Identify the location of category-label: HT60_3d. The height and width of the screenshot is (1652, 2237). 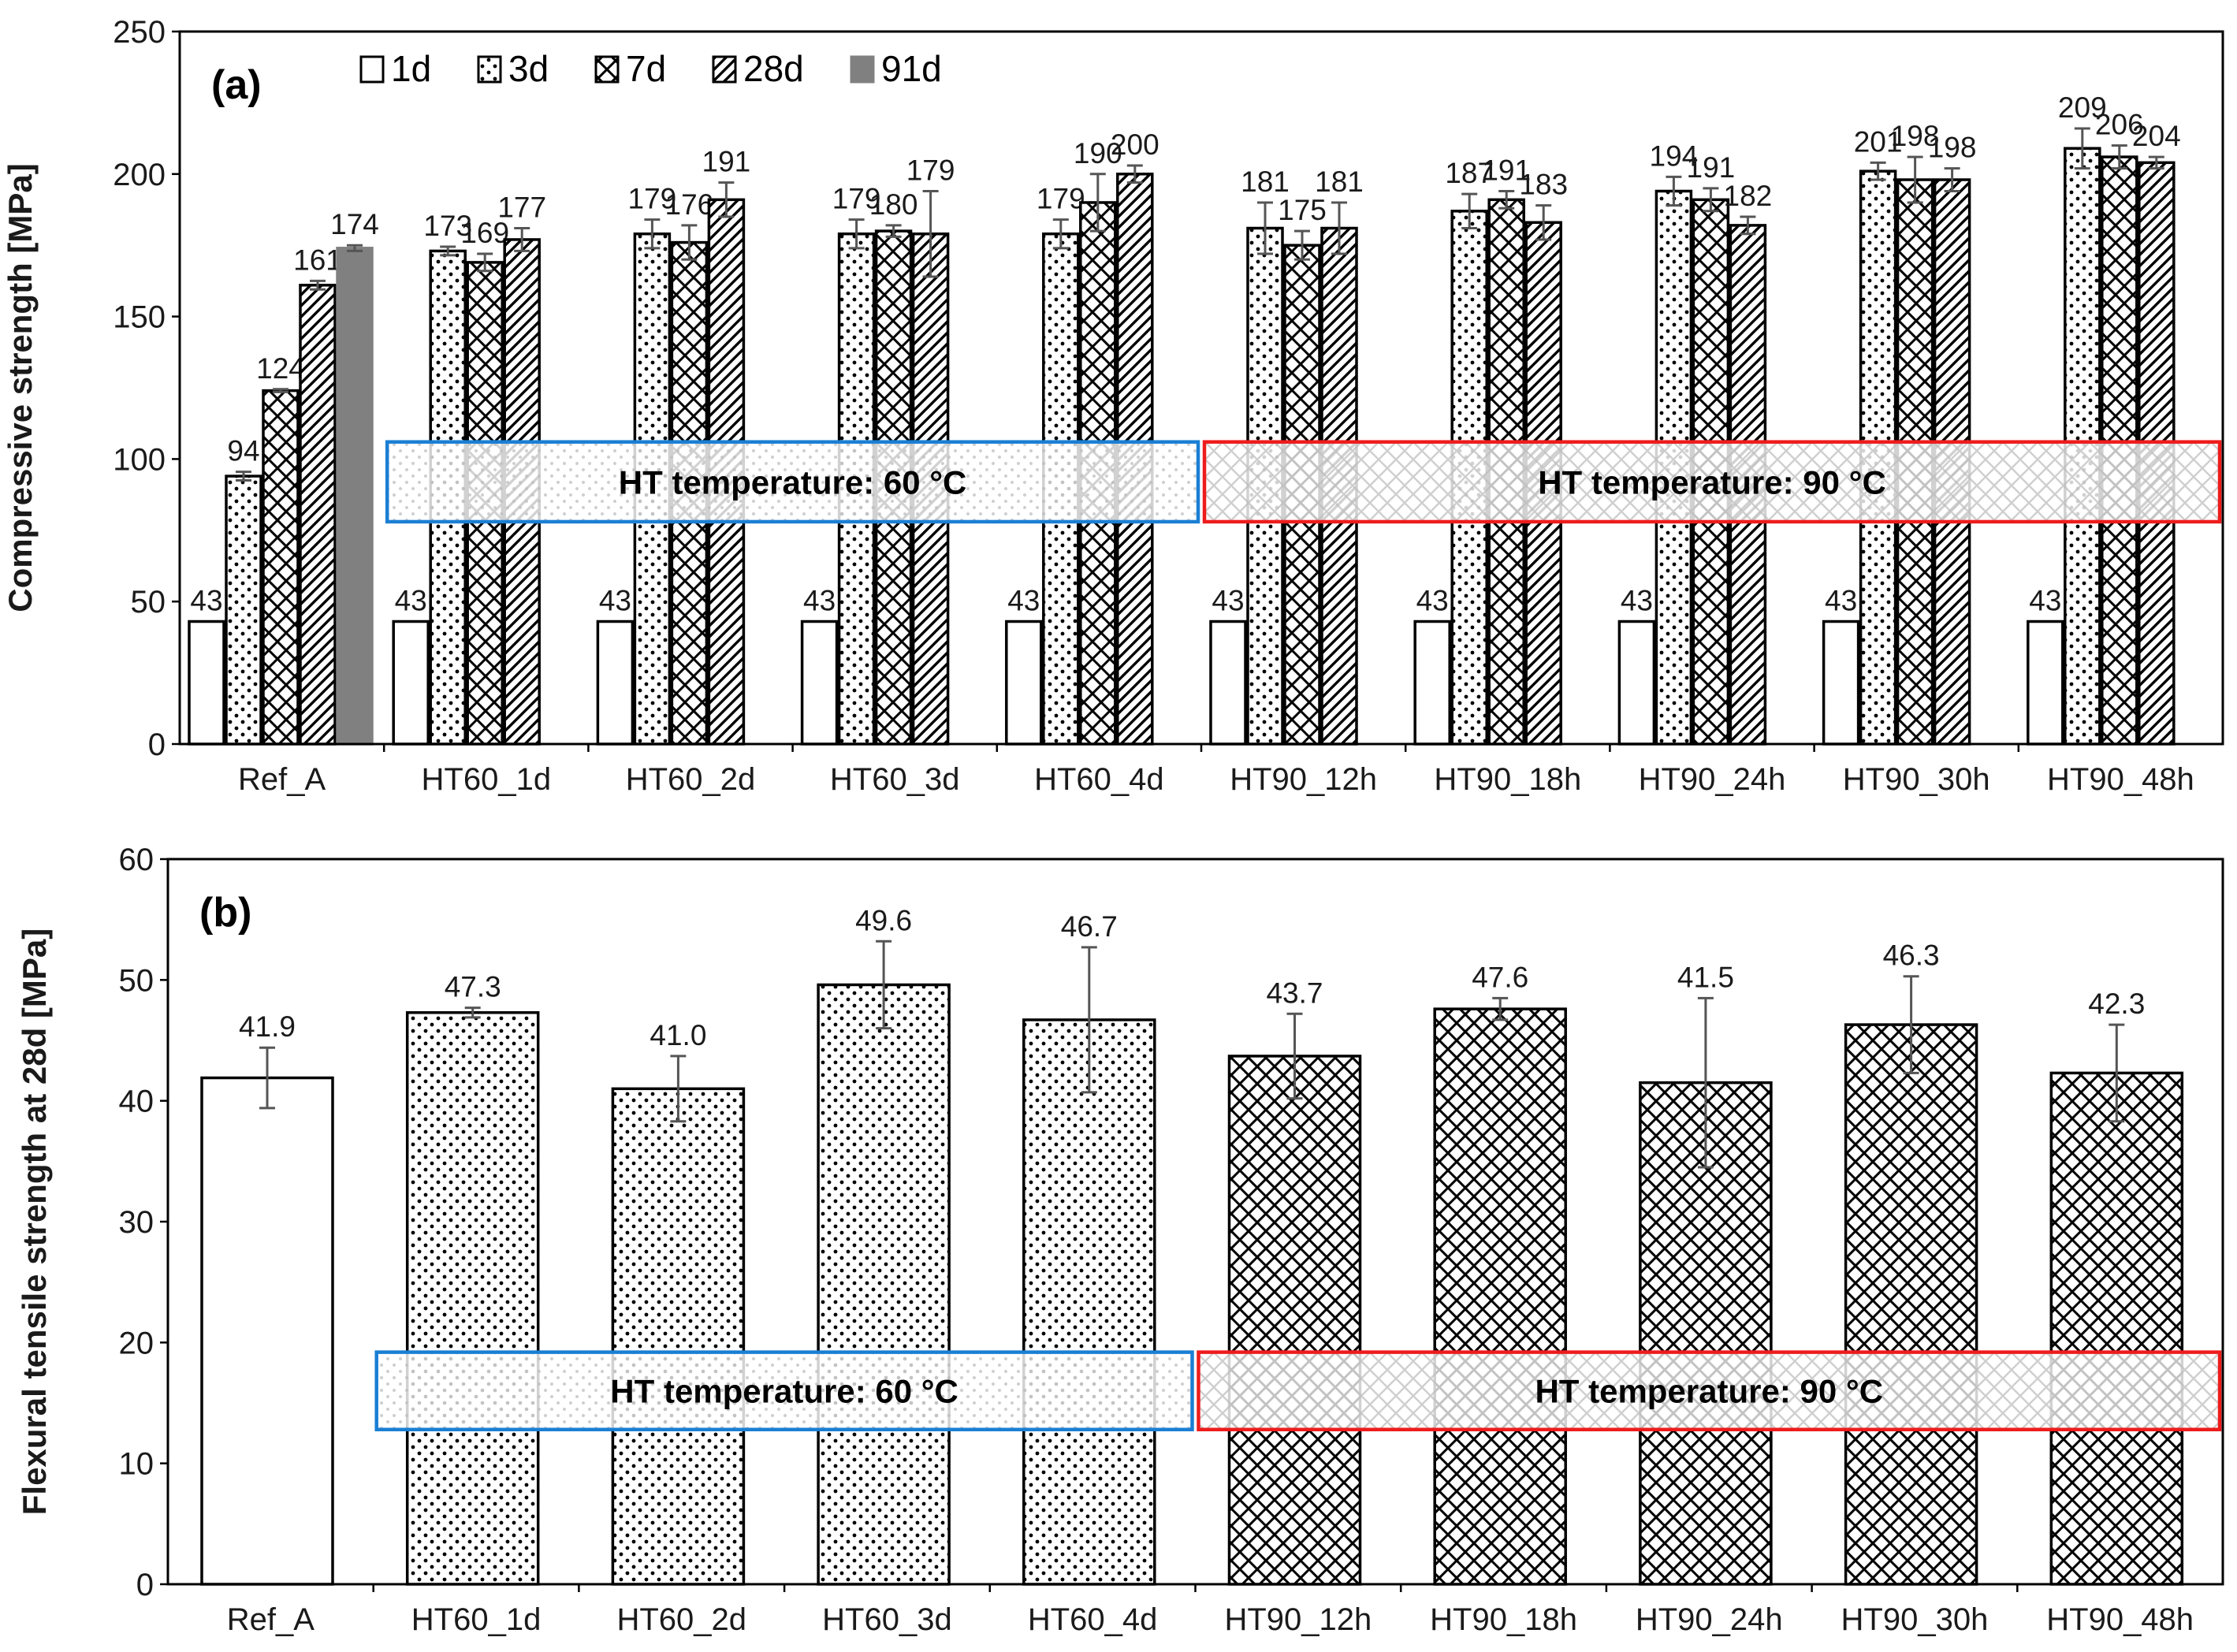
(895, 779).